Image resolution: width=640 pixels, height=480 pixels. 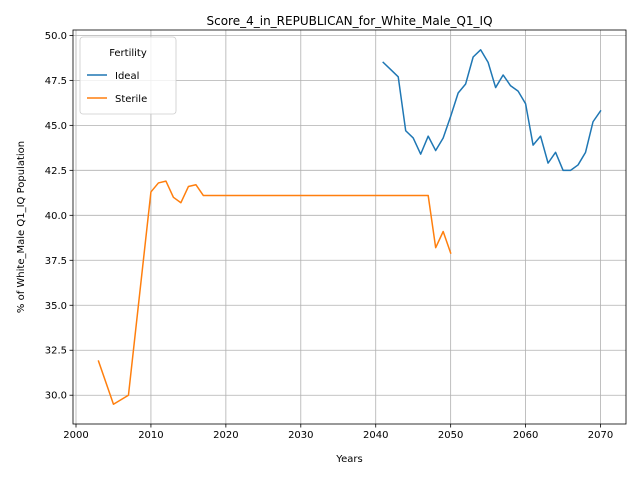 I want to click on y-tick-label: 37.5, so click(x=56, y=261).